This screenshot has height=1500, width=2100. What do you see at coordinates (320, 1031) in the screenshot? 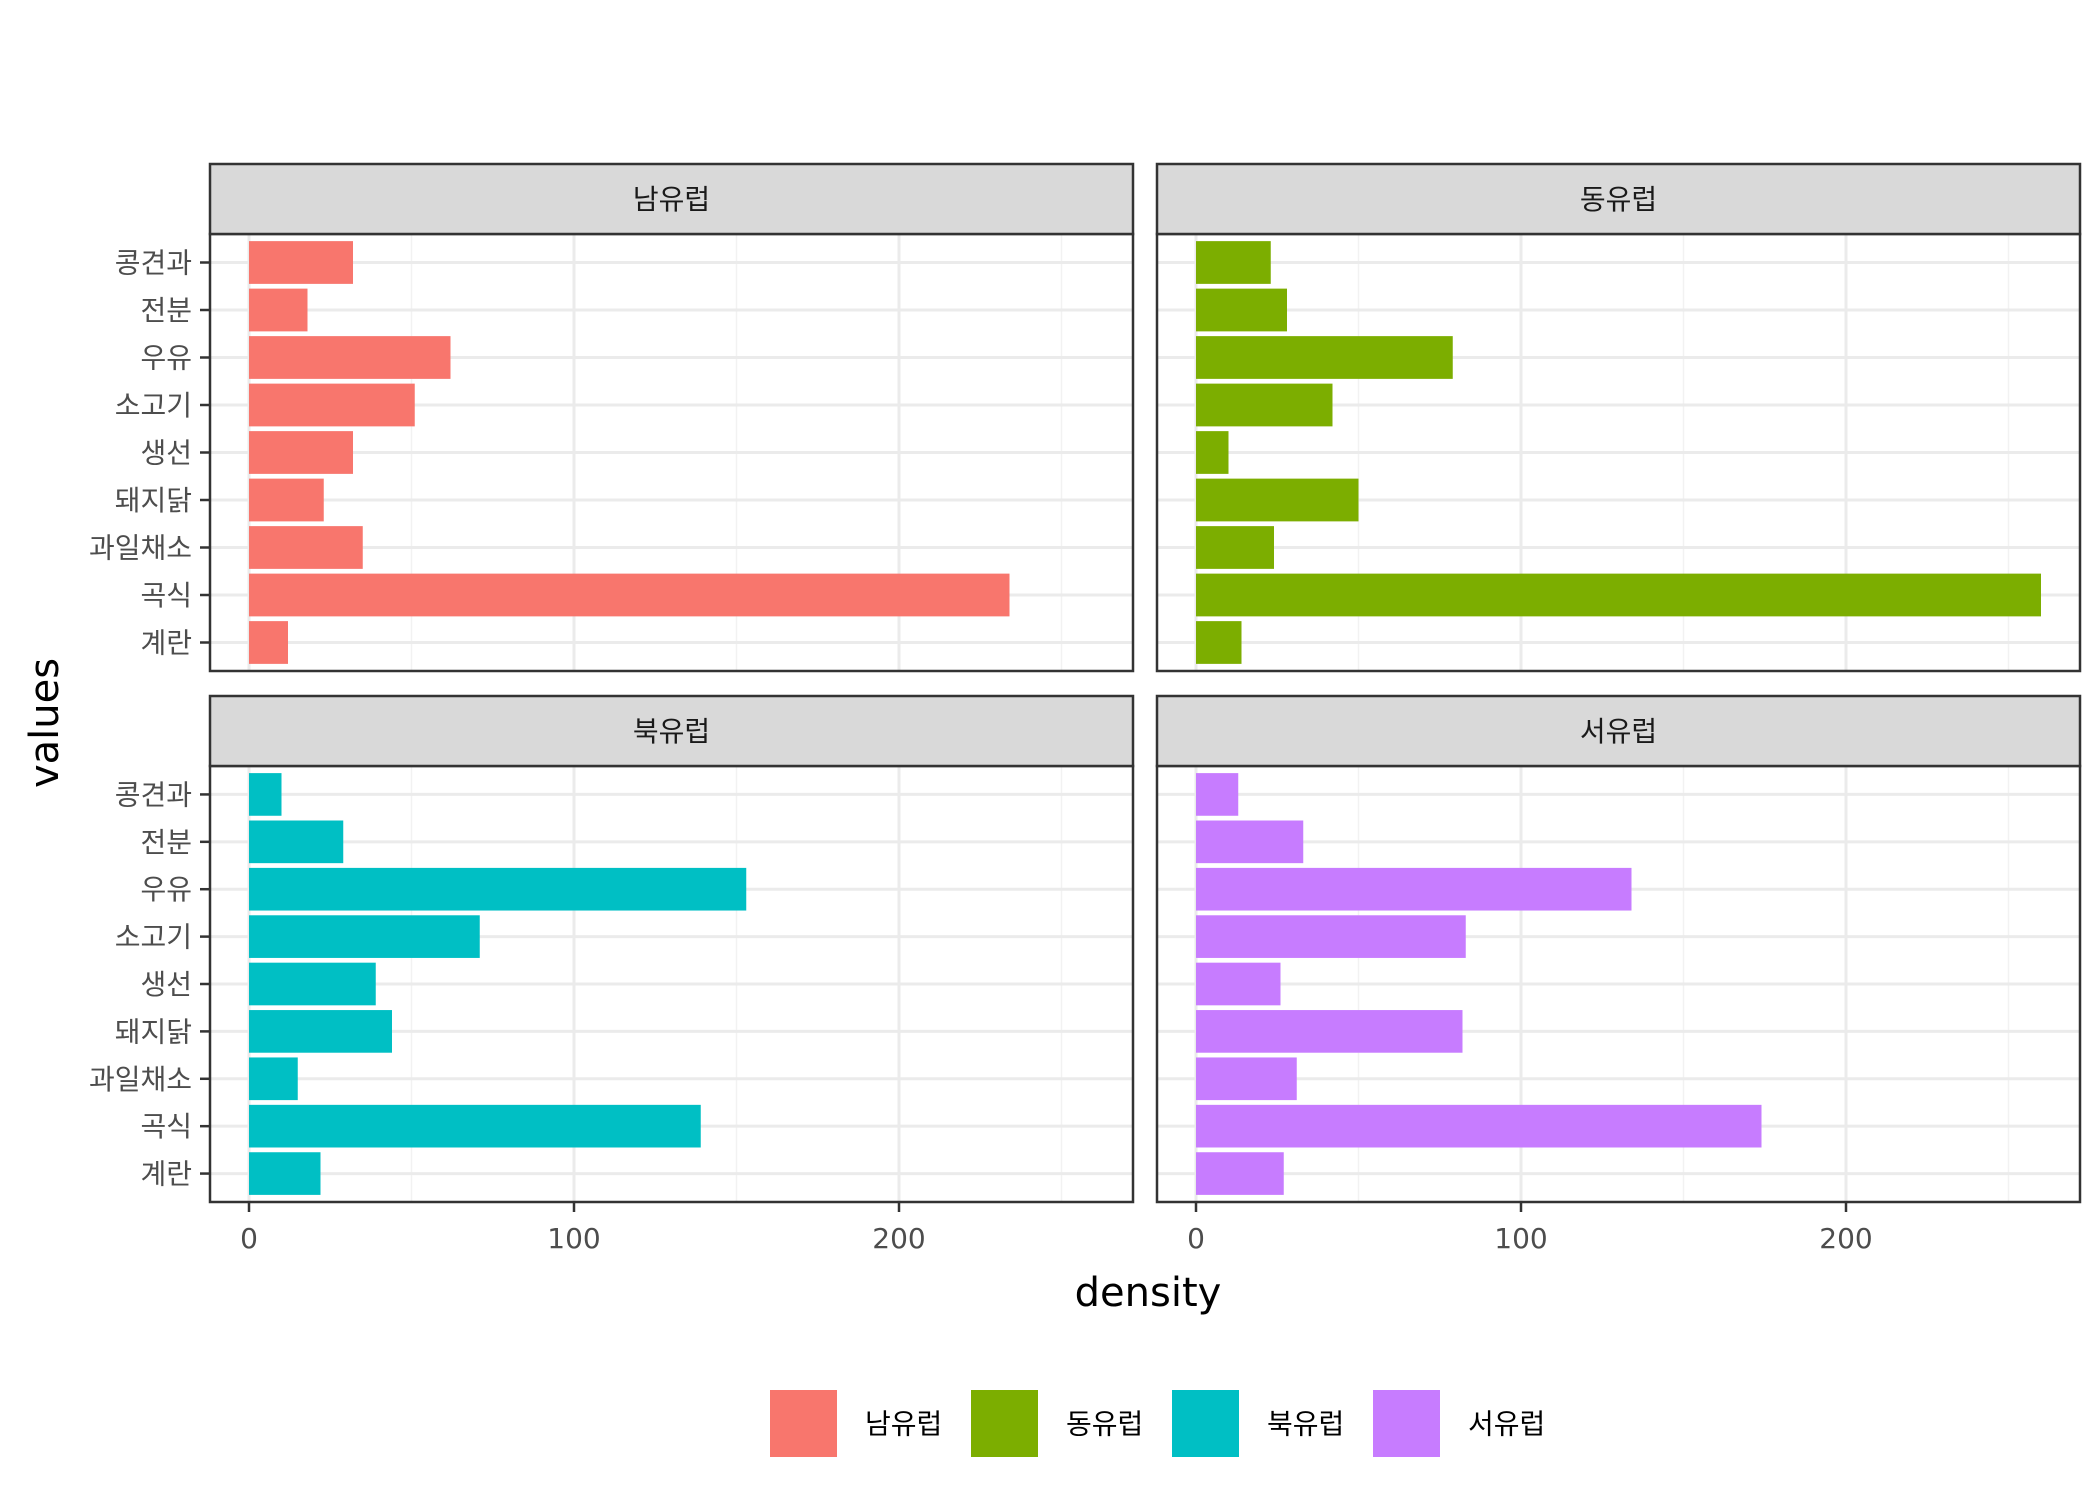
I see `bar-북유럽-돼지닭` at bounding box center [320, 1031].